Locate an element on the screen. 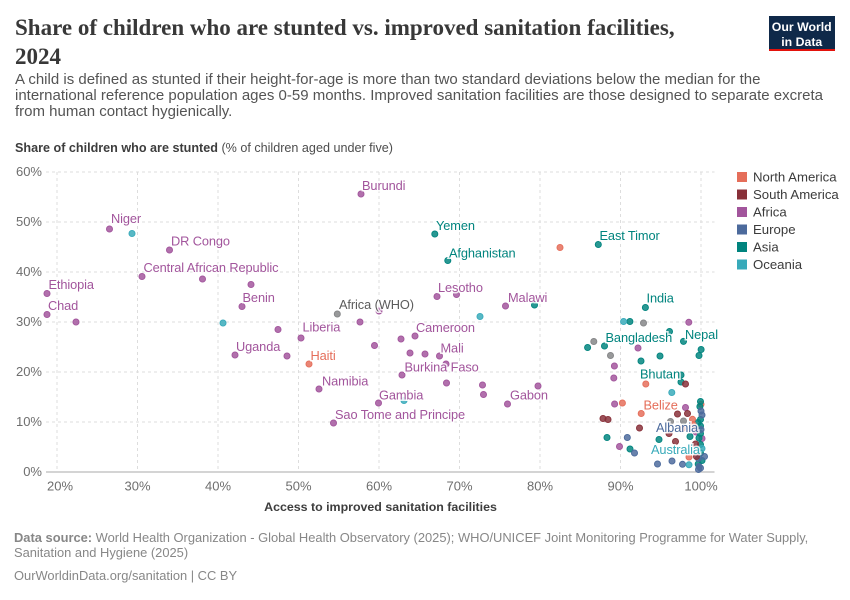  svg-text: Central African Republic is located at coordinates (212, 267).